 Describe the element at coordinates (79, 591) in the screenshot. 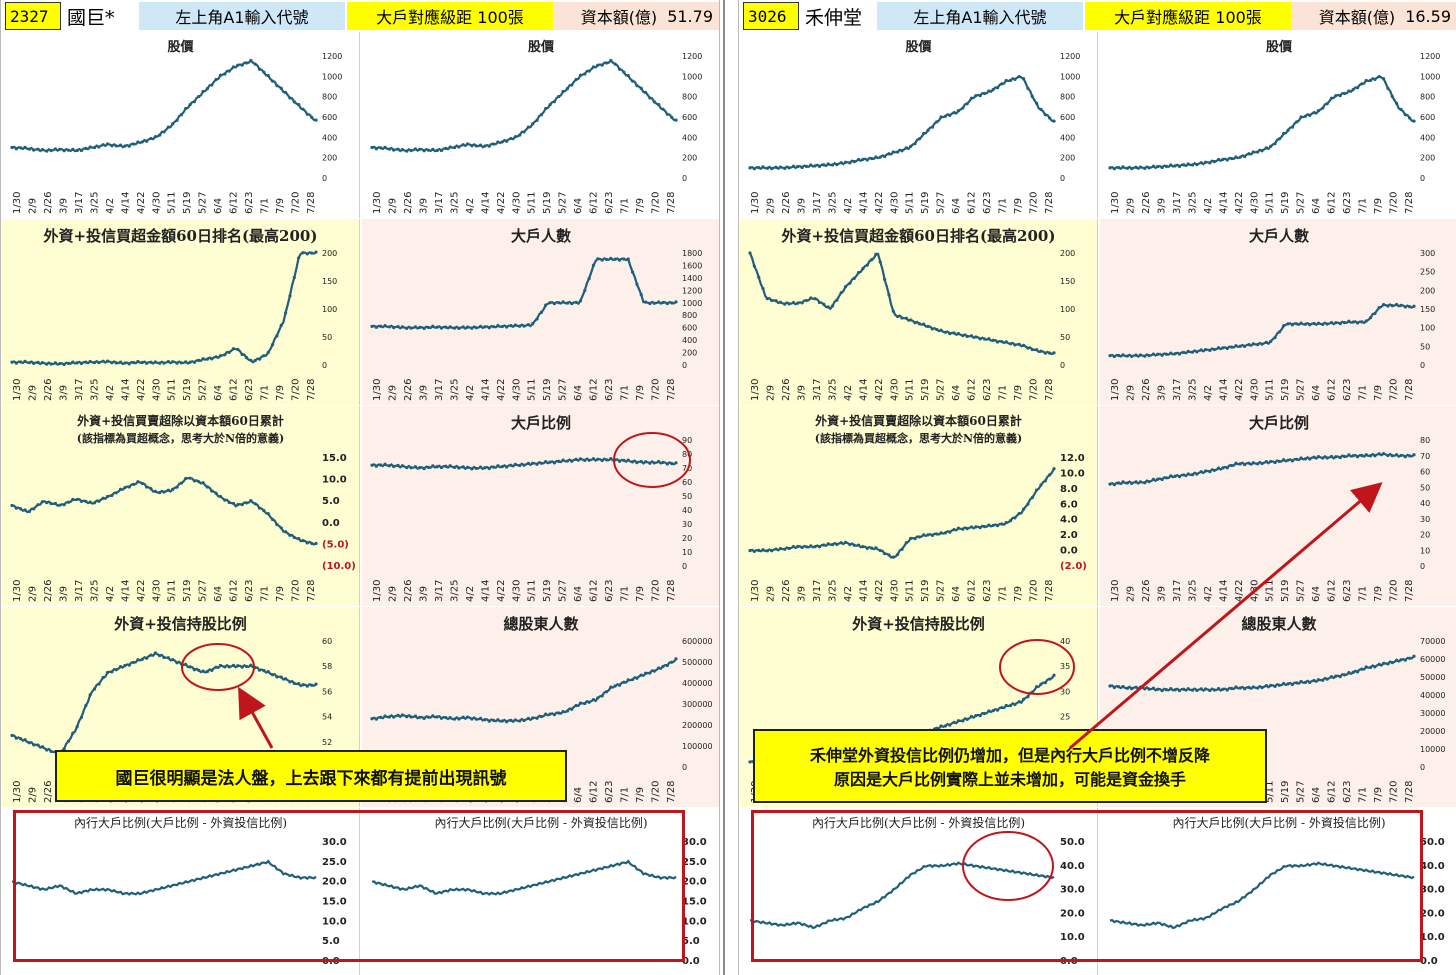

I see `x-tick-label: 3/17` at that location.